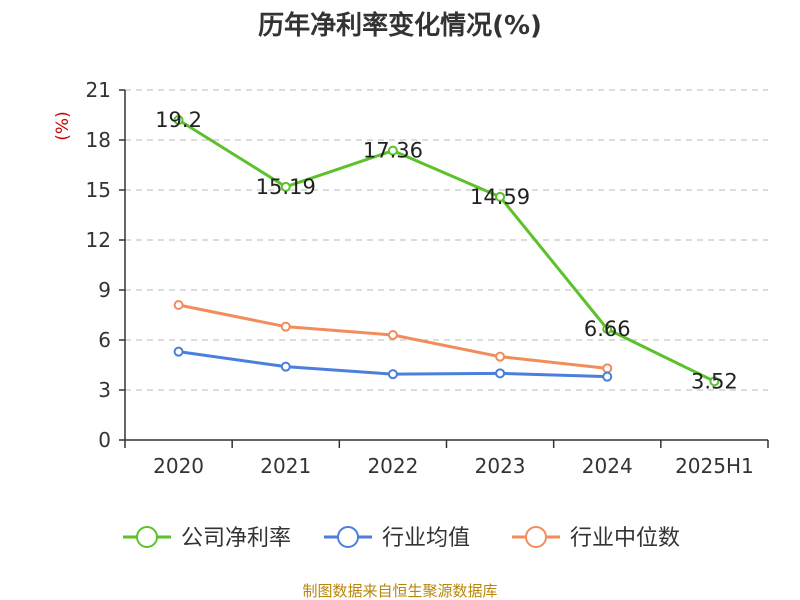  What do you see at coordinates (285, 466) in the screenshot?
I see `x-tick-label: 2021` at bounding box center [285, 466].